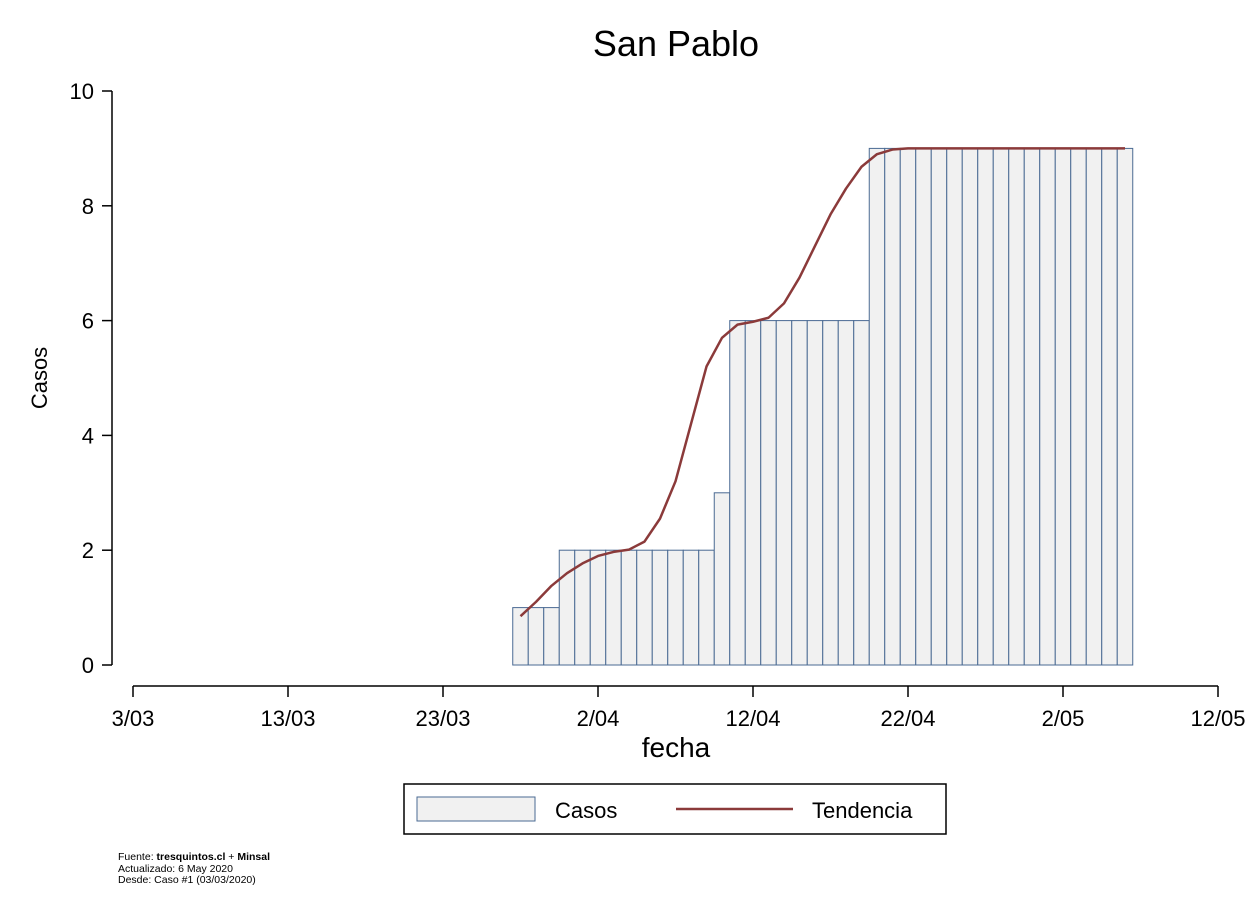 Image resolution: width=1260 pixels, height=916 pixels. I want to click on y-tick-label: 10, so click(82, 91).